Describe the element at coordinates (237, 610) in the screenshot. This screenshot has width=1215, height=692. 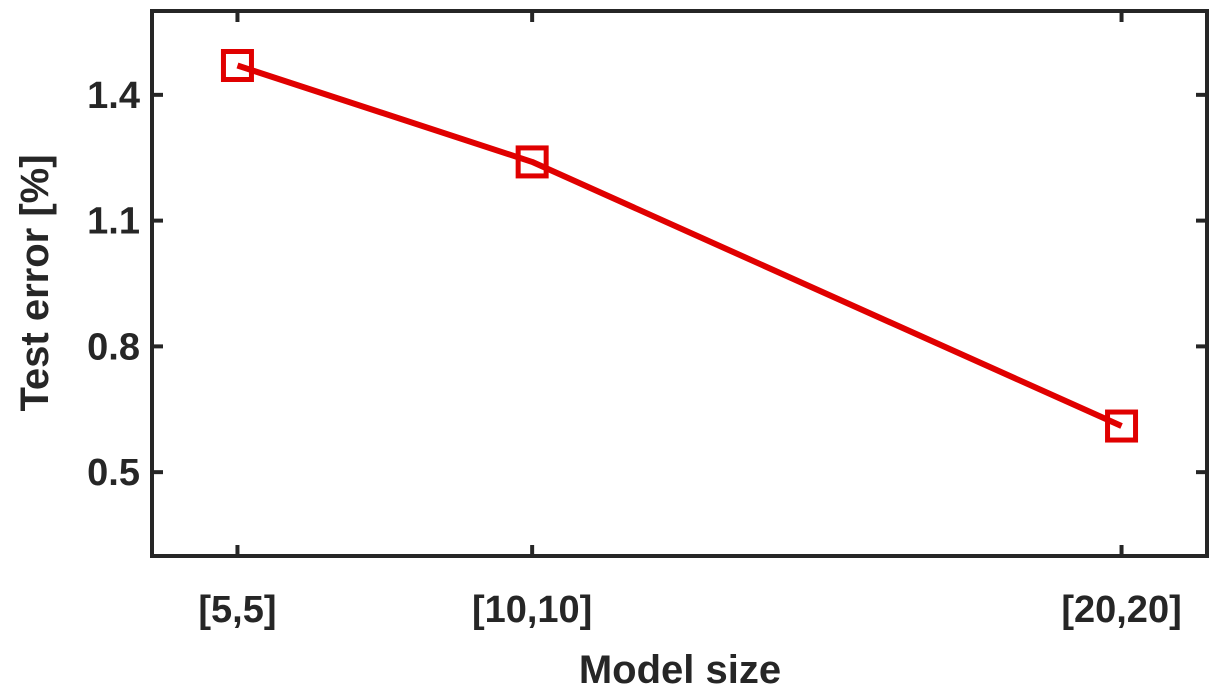
I see `x-tick-label: [5,5]` at that location.